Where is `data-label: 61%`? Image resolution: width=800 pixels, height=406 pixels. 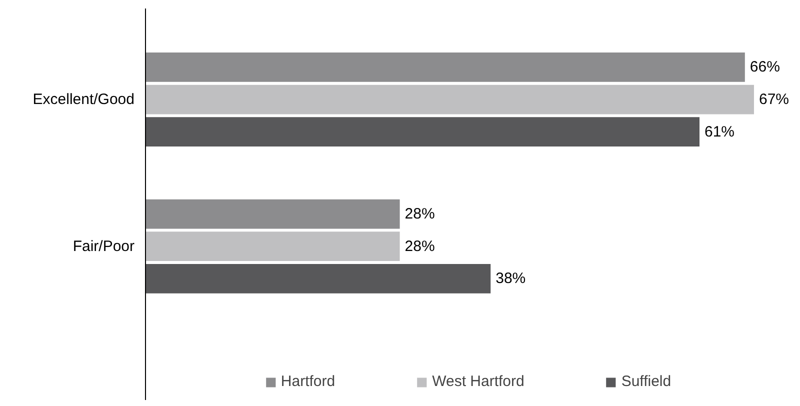 data-label: 61% is located at coordinates (719, 131).